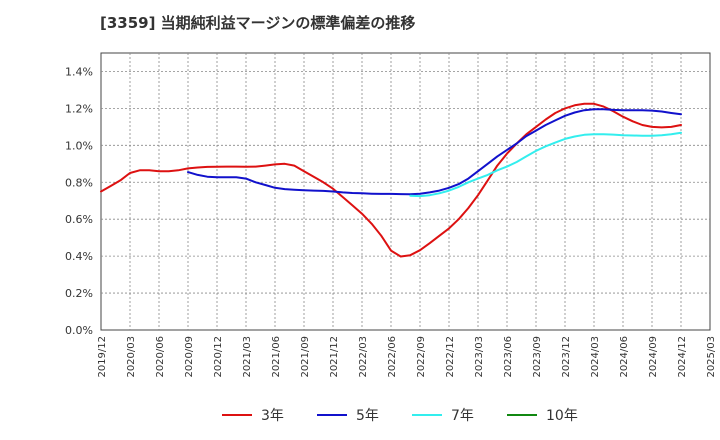 The image size is (720, 440). What do you see at coordinates (276, 357) in the screenshot?
I see `x-tick-label: 2021/06` at bounding box center [276, 357].